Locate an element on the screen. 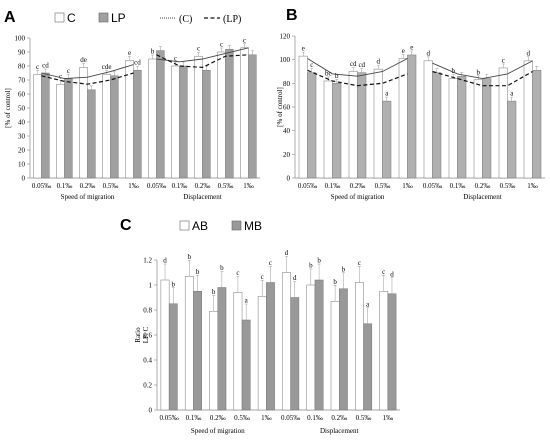 The height and width of the screenshot is (444, 550). y-tick-label: 0.6 is located at coordinates (147, 336).